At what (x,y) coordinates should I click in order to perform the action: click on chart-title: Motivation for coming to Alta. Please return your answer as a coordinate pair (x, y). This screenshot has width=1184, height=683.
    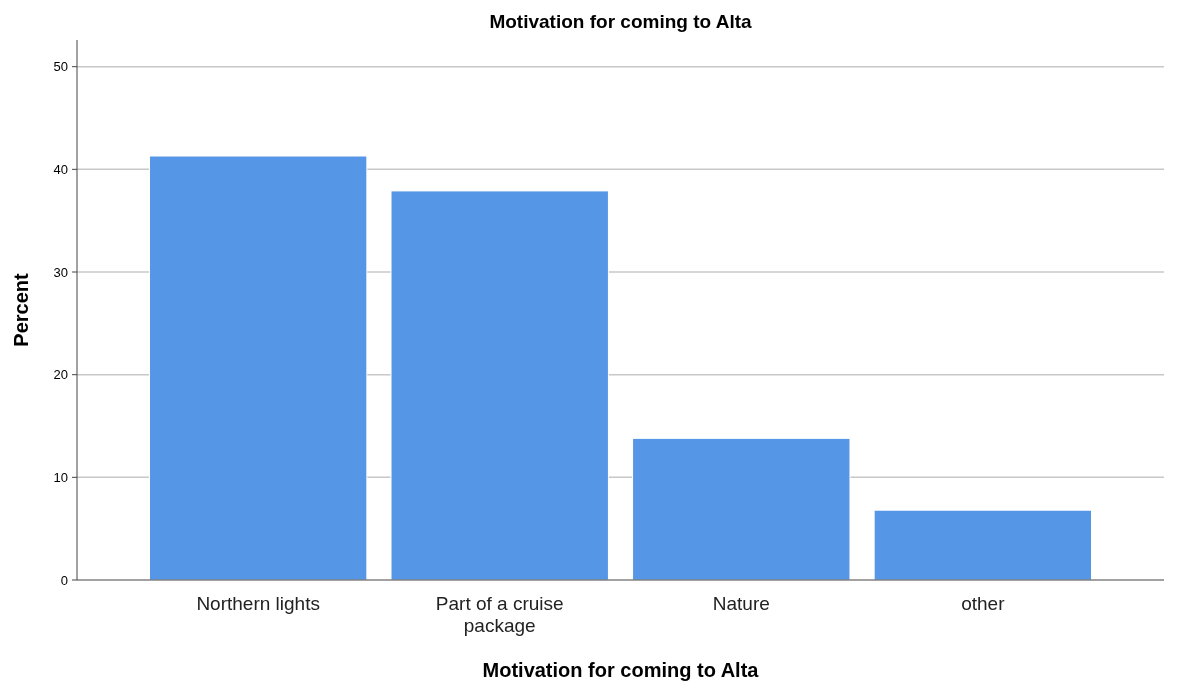
    Looking at the image, I should click on (620, 21).